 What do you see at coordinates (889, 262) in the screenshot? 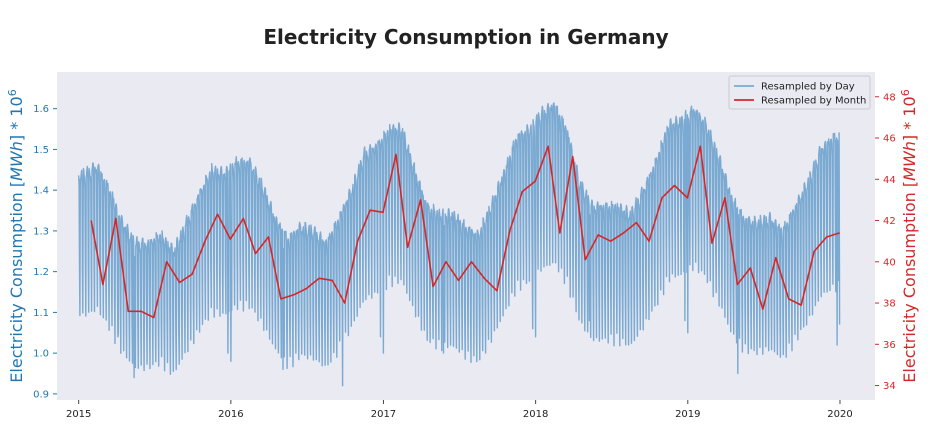
I see `y-right-tick-label: 40` at bounding box center [889, 262].